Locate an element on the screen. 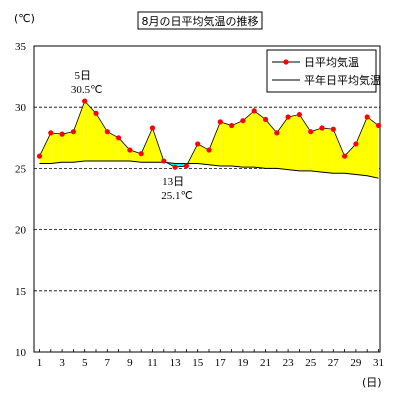 This screenshot has height=400, width=400. y-tick-30: 30 is located at coordinates (21, 108).